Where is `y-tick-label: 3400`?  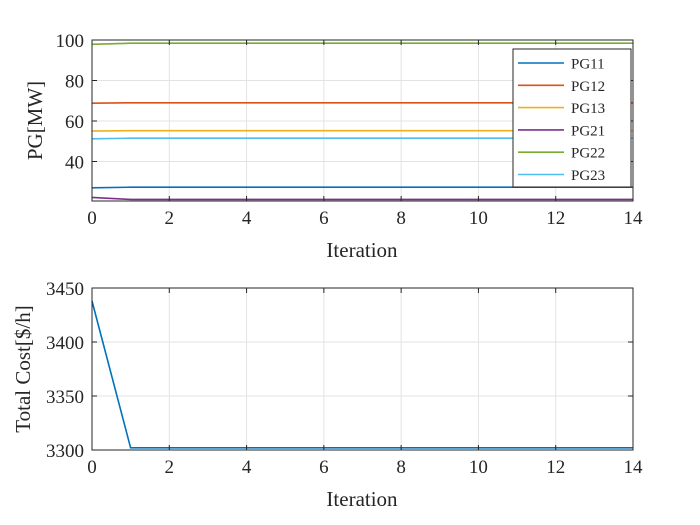 y-tick-label: 3400 is located at coordinates (65, 343).